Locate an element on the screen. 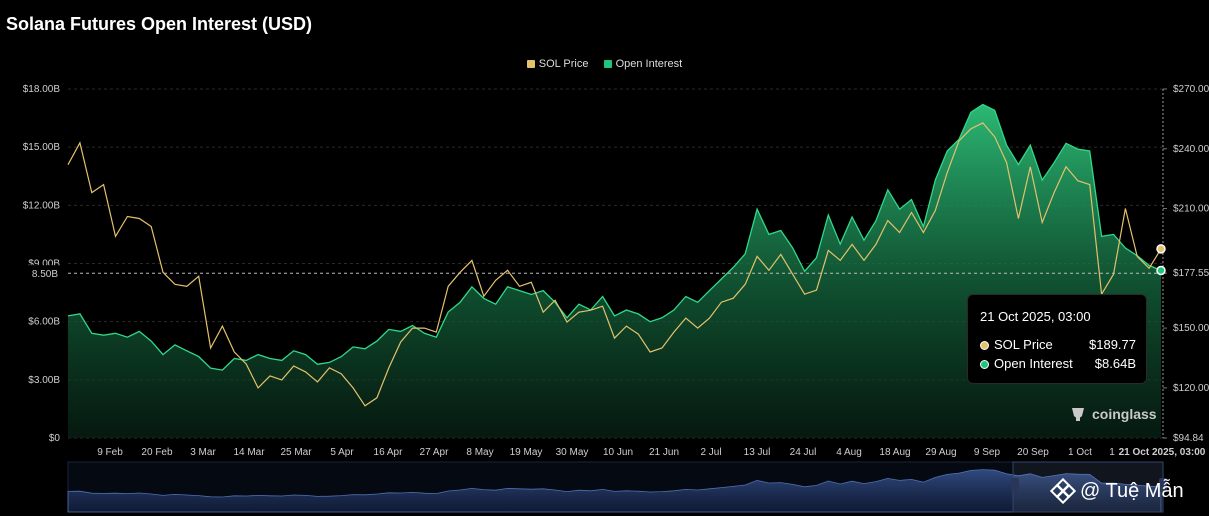 Image resolution: width=1209 pixels, height=516 pixels. watermark-text: @ Tuệ Mẫn is located at coordinates (1132, 490).